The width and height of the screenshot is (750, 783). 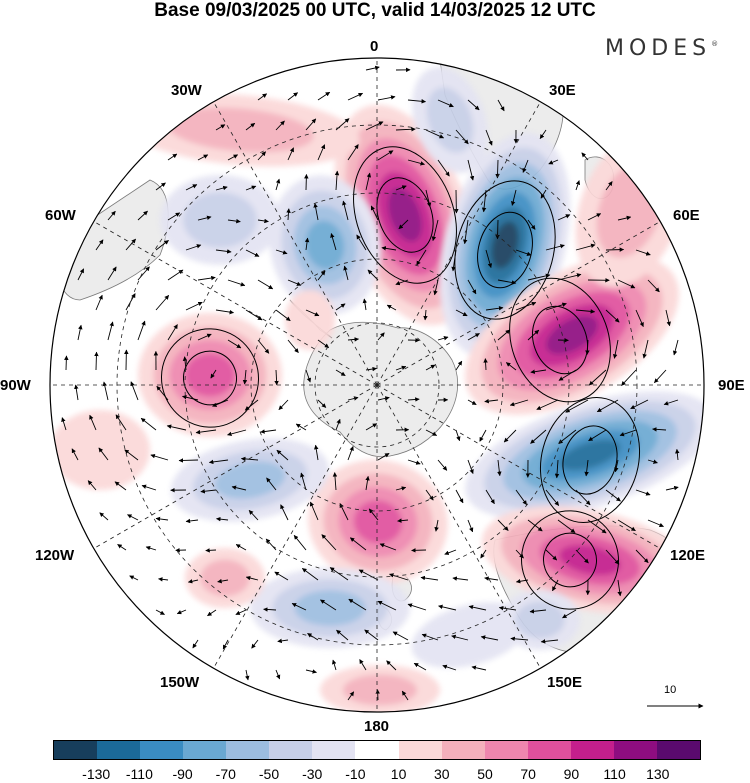 What do you see at coordinates (139, 774) in the screenshot?
I see `colorbar-tick-label: -110` at bounding box center [139, 774].